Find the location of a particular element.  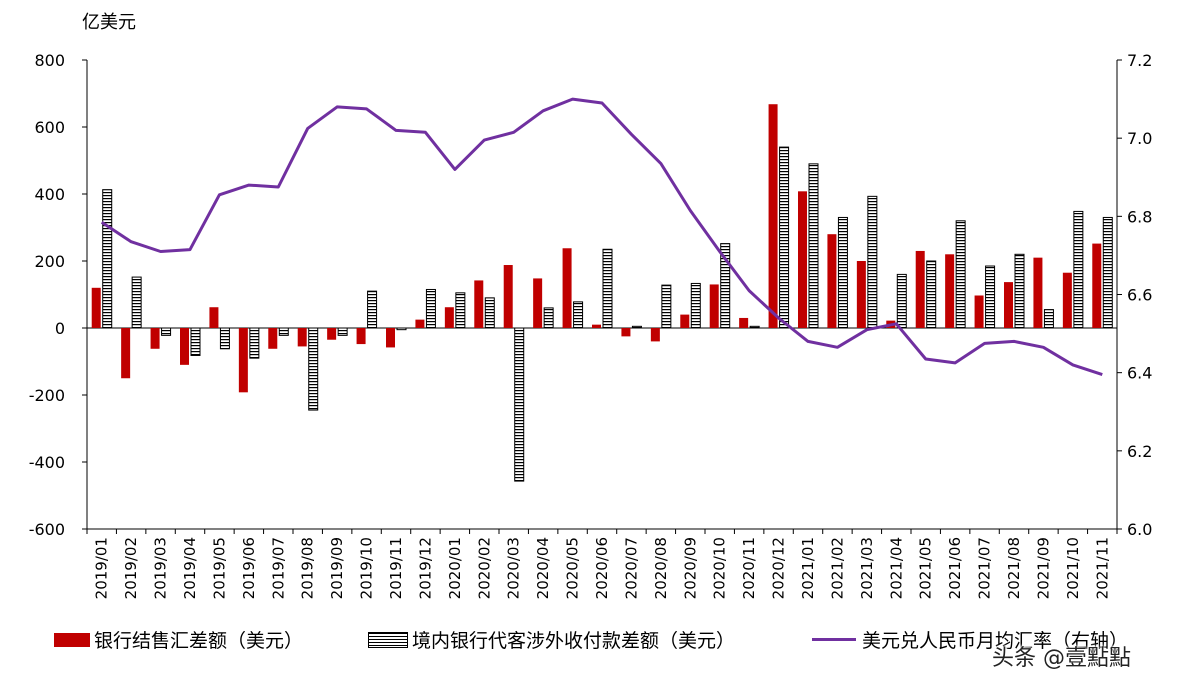

x-axis-tick-label: 2020/03 is located at coordinates (514, 568).